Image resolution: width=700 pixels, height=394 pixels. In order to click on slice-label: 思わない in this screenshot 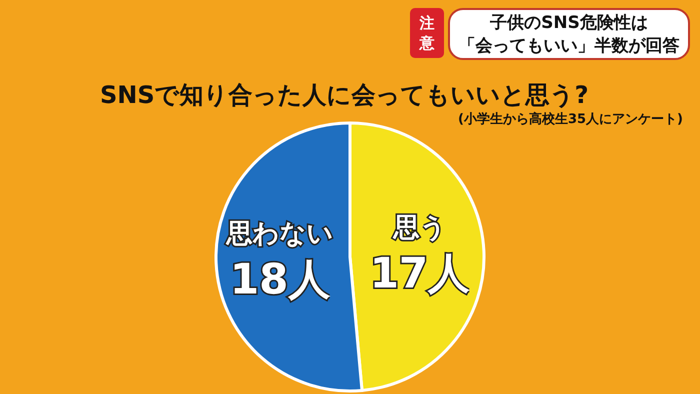, I will do `click(280, 234)`.